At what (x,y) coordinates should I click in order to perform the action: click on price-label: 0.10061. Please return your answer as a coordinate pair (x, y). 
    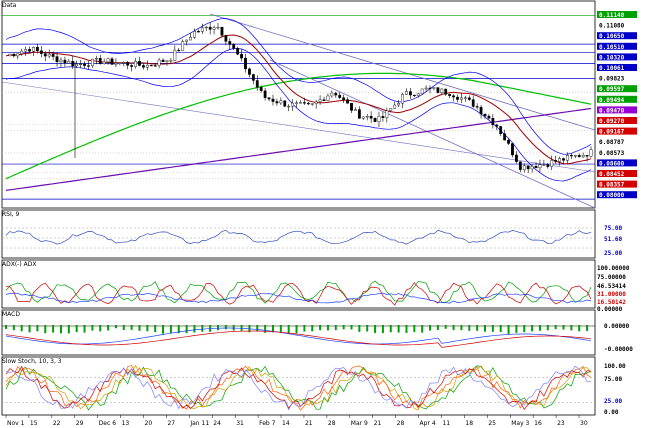
    Looking at the image, I should click on (612, 68).